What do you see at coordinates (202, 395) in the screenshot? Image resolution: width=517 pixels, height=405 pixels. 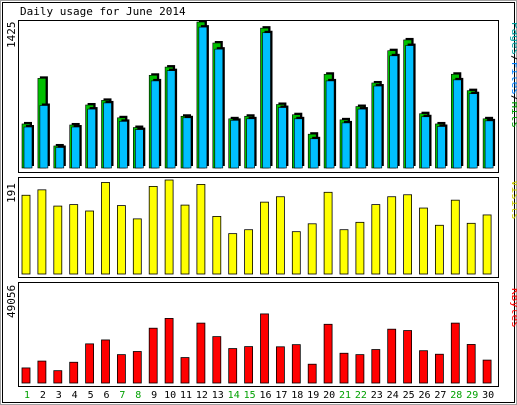 I see `x-tick-12: 12` at bounding box center [202, 395].